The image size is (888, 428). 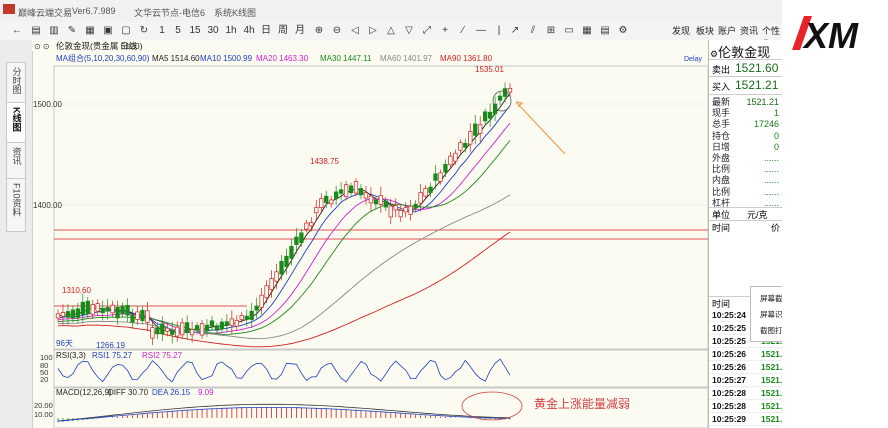 What do you see at coordinates (144, 30) in the screenshot?
I see `refresh-icon: ↻` at bounding box center [144, 30].